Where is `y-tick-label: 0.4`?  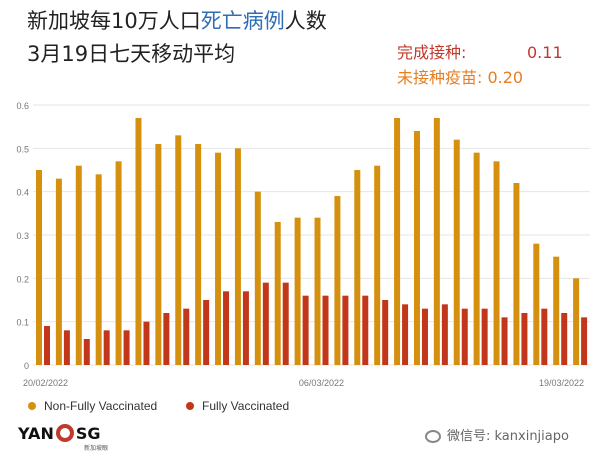 y-tick-label: 0.4 is located at coordinates (22, 193).